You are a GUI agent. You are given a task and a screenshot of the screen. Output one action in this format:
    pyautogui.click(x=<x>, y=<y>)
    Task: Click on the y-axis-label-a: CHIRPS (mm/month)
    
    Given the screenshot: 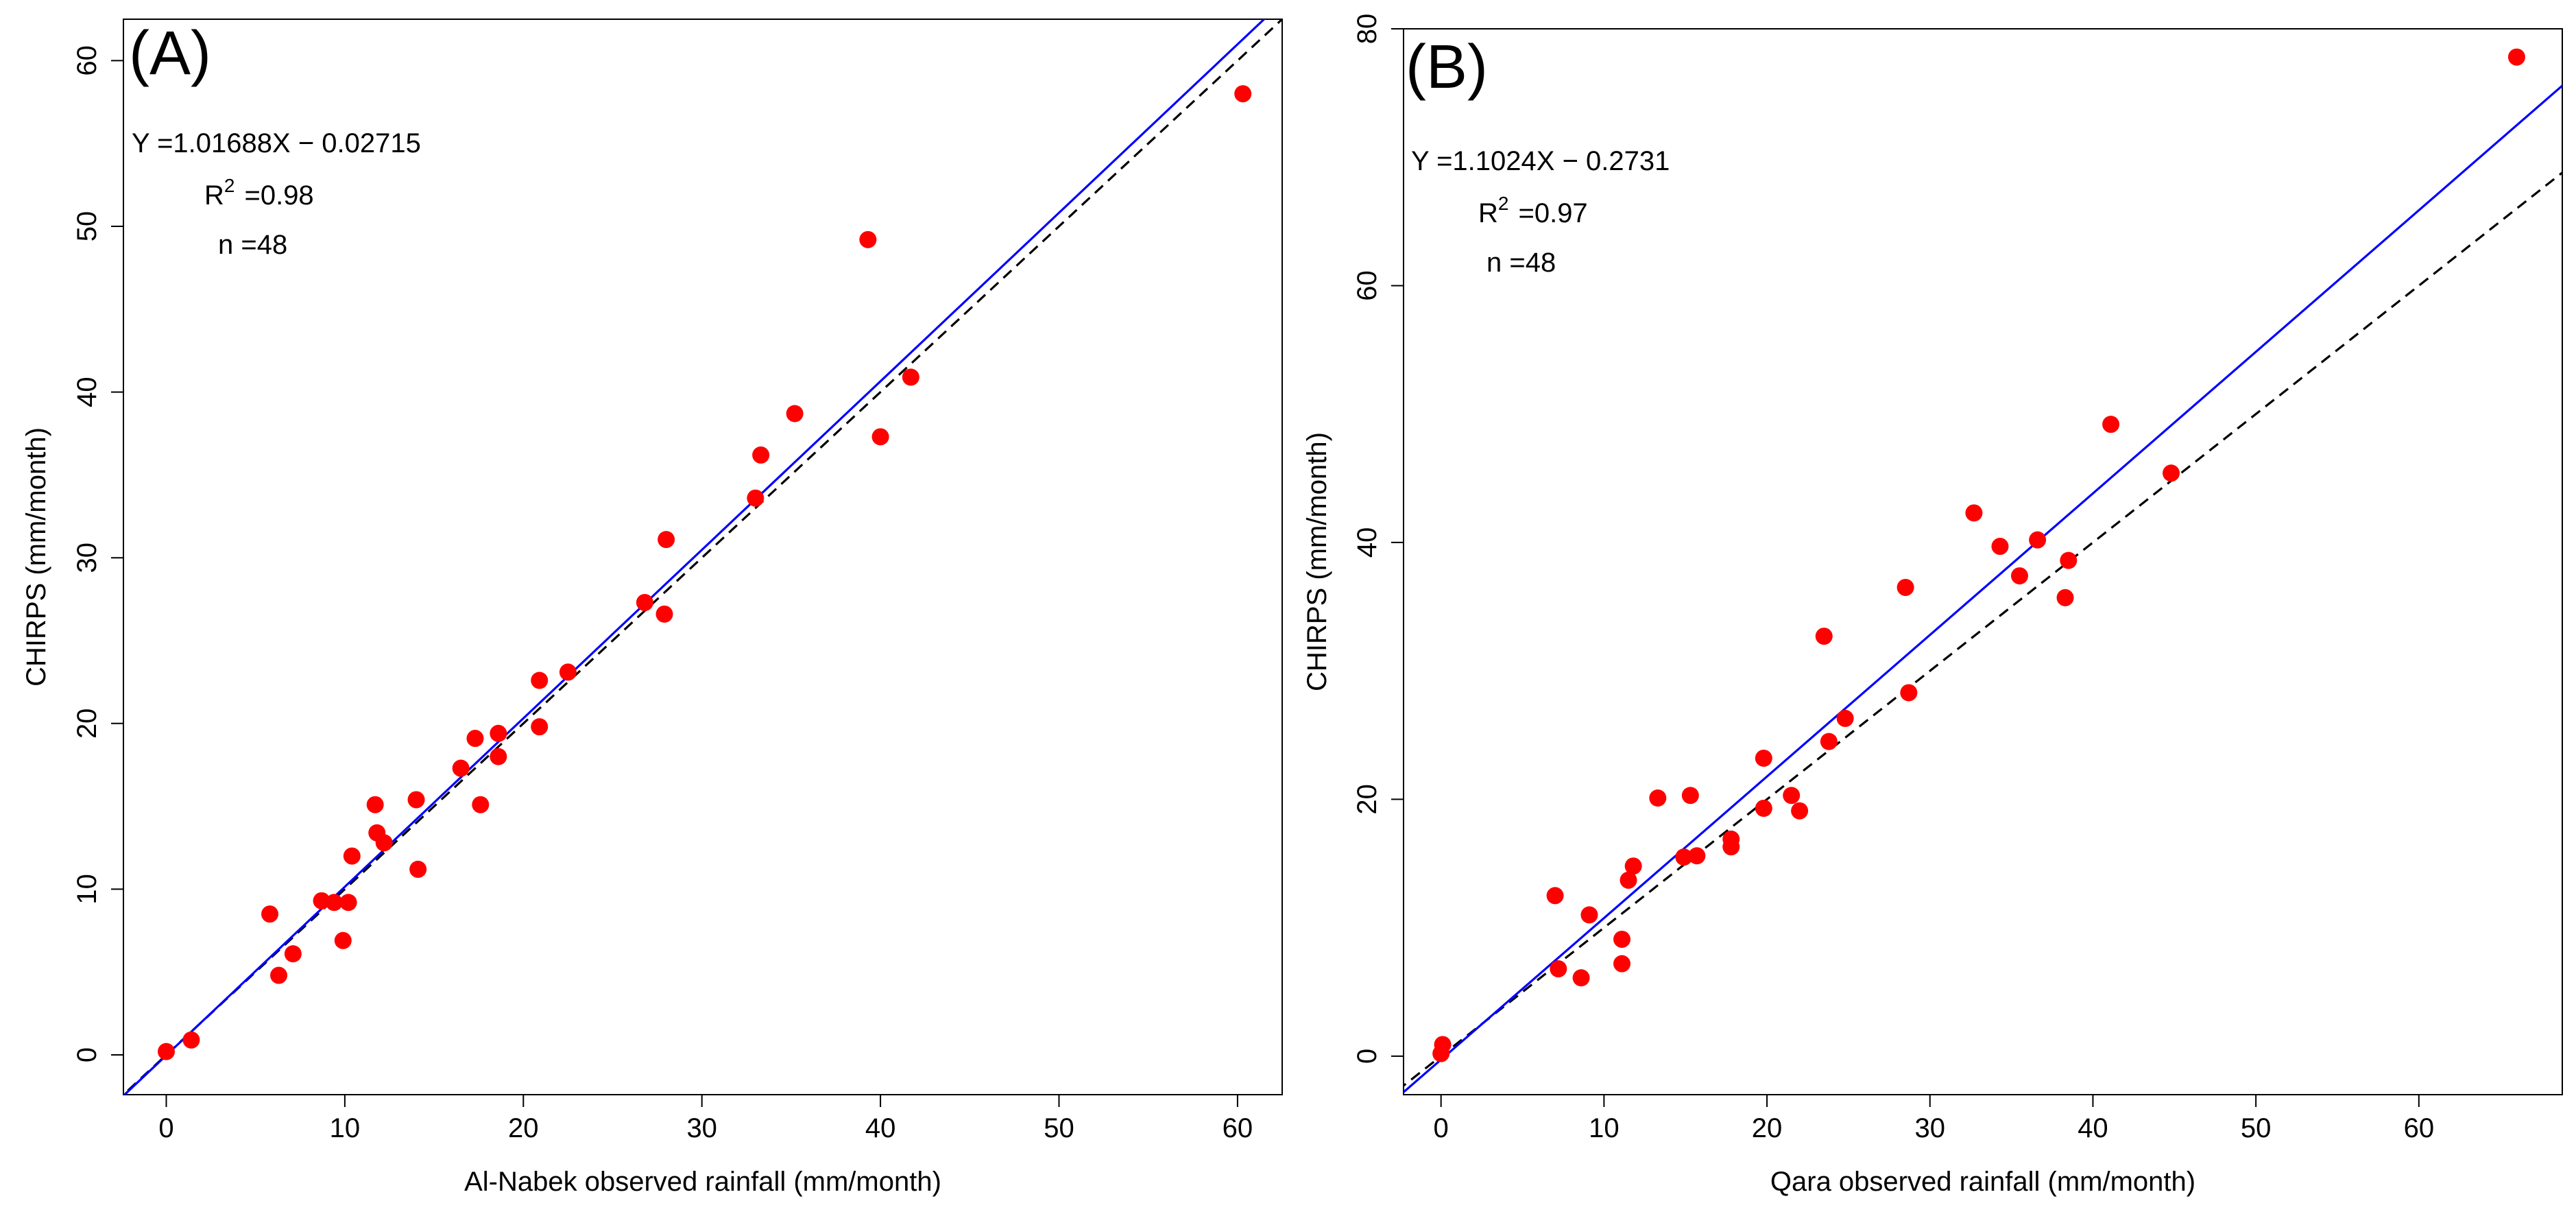 What is the action you would take?
    pyautogui.click(x=36, y=557)
    